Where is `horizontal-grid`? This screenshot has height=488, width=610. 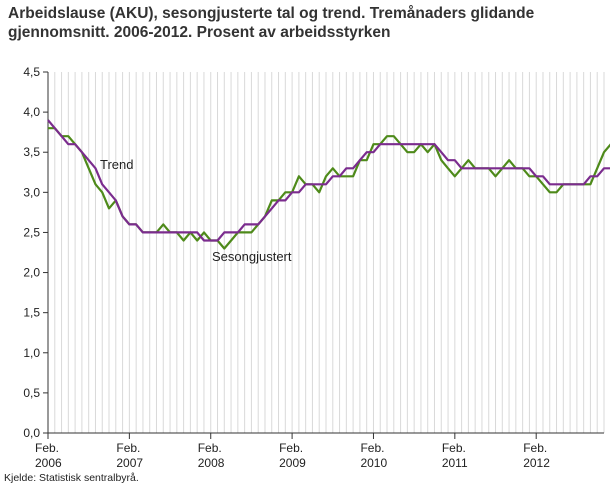 horizontal-grid is located at coordinates (45, 252).